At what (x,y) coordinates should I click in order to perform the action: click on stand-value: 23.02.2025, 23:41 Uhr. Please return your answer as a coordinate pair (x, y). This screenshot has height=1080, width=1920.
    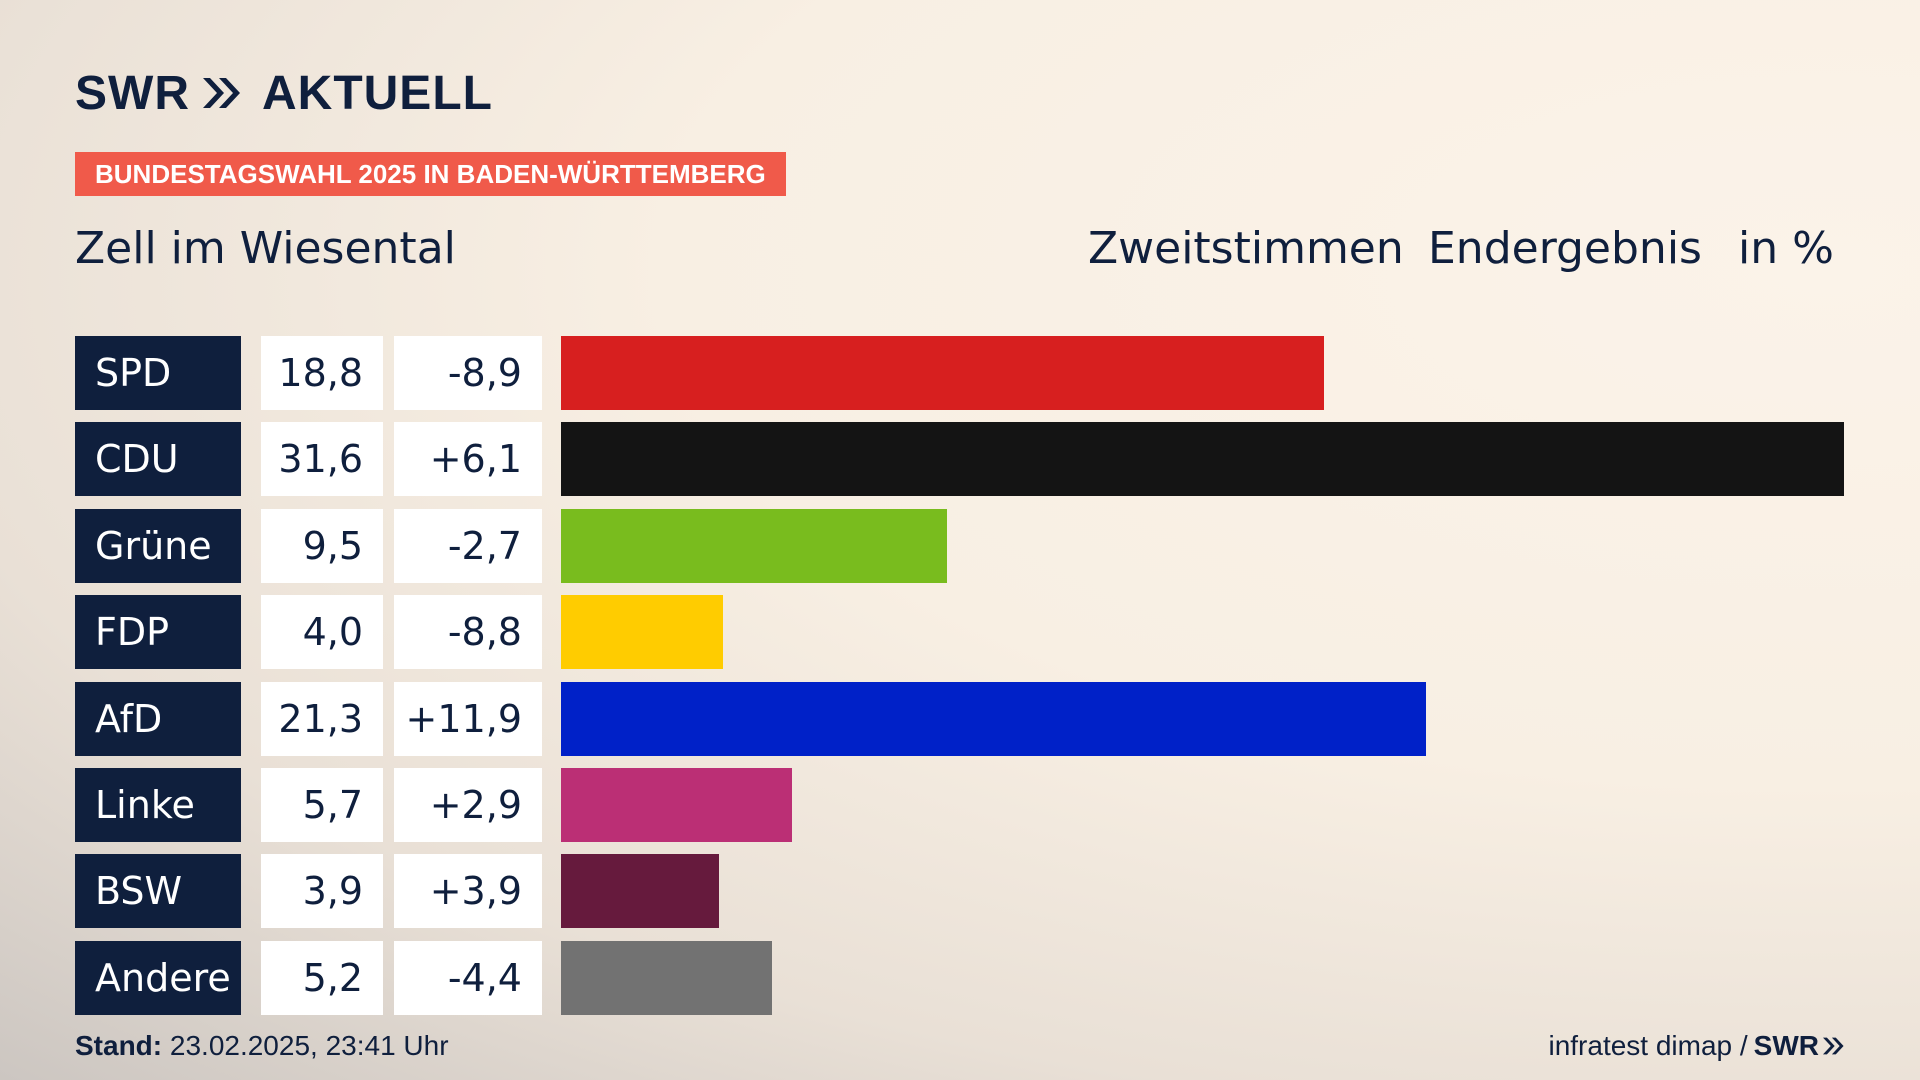
    Looking at the image, I should click on (309, 1045).